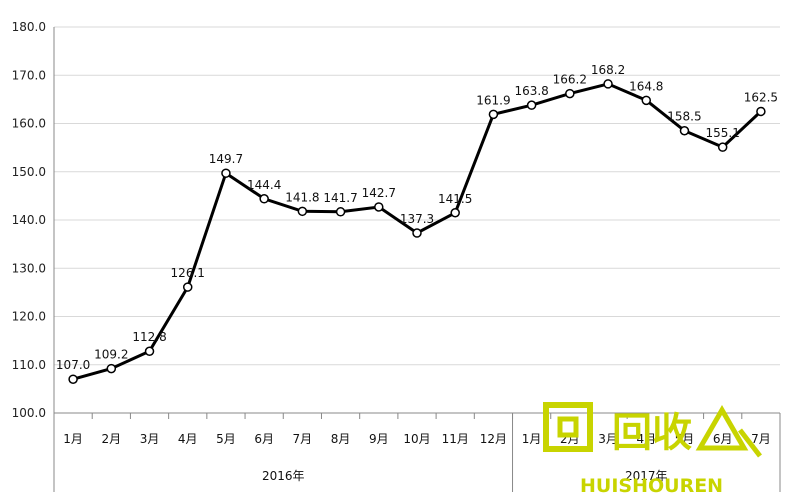  I want to click on recycle-mountain-icon, so click(722, 428).